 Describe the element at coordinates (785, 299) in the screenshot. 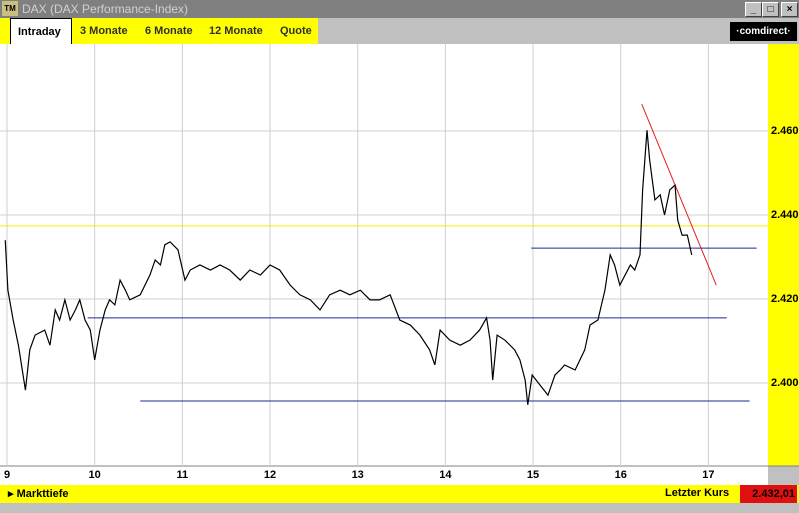

I see `y-tick-label: 2.420` at that location.